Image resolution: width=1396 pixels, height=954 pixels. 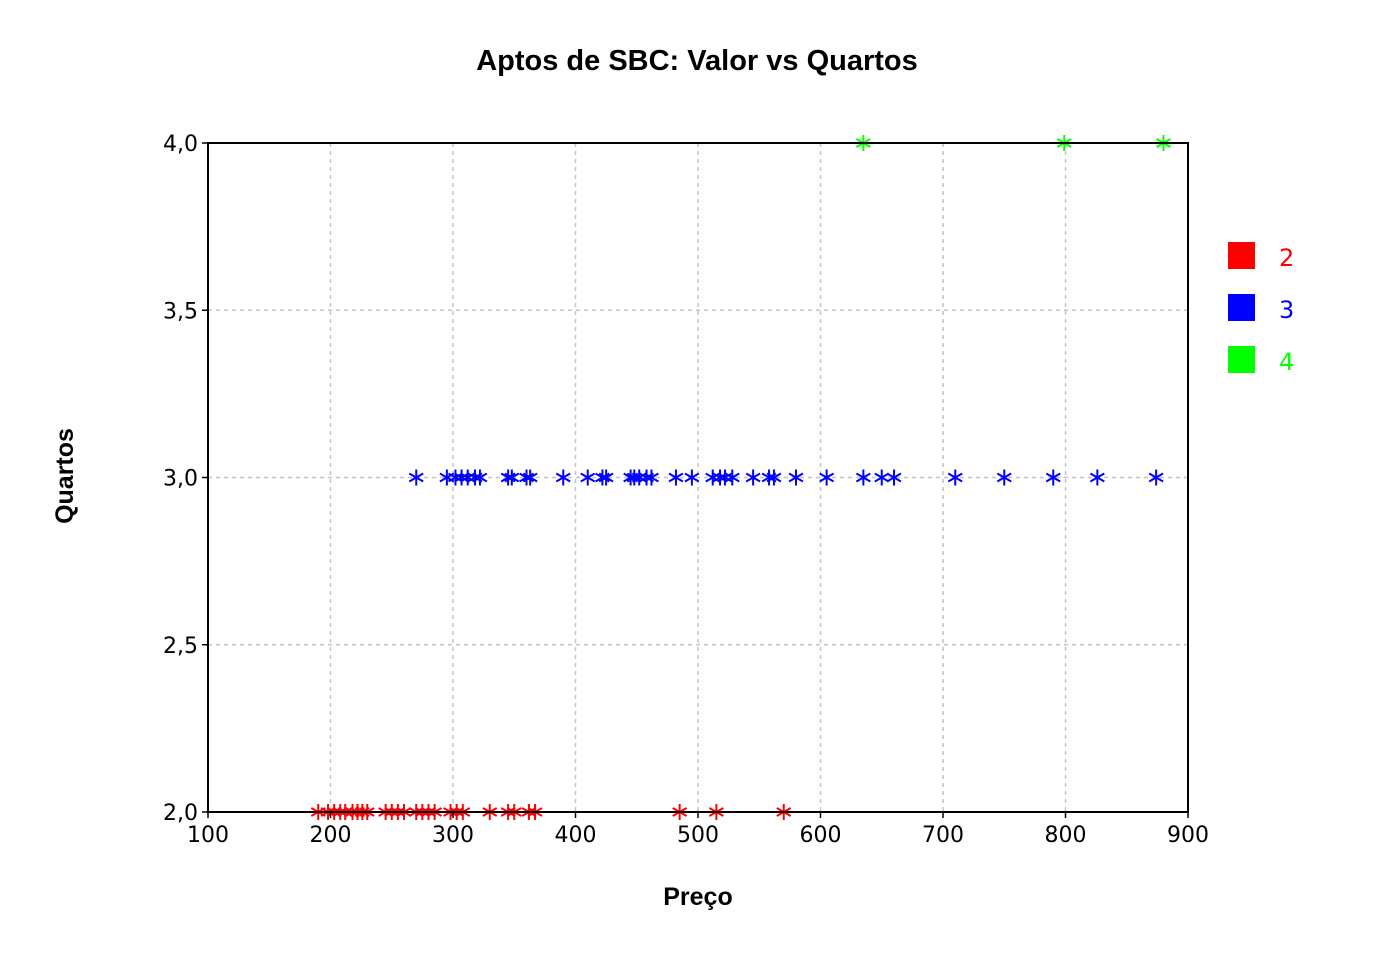 I want to click on legend: 2 3 4, so click(x=1261, y=309).